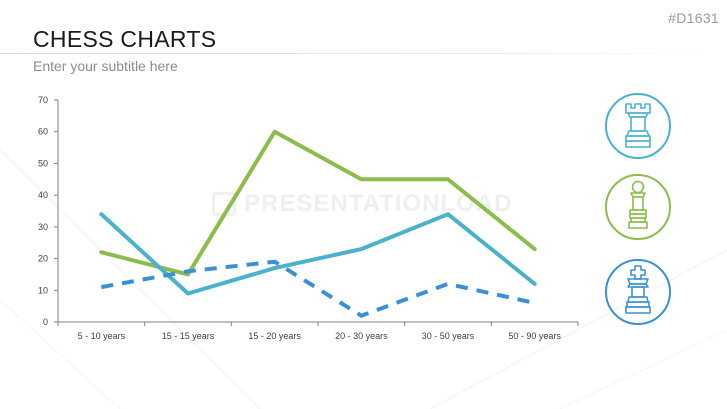  Describe the element at coordinates (45, 322) in the screenshot. I see `y-tick-label: 0` at that location.